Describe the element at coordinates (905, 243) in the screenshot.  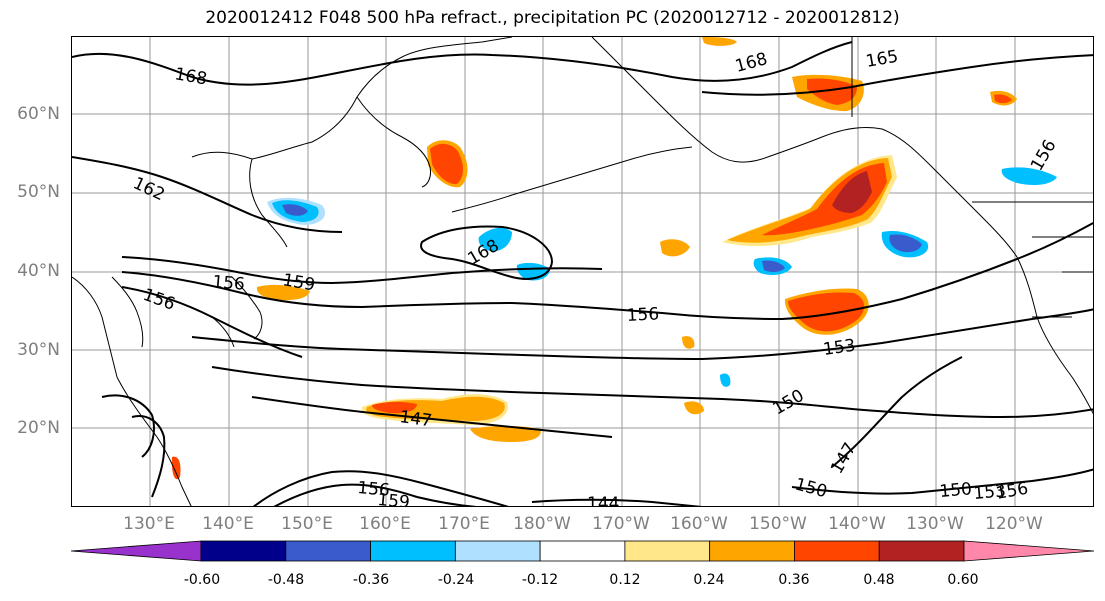
I see `shade-ep-purple` at that location.